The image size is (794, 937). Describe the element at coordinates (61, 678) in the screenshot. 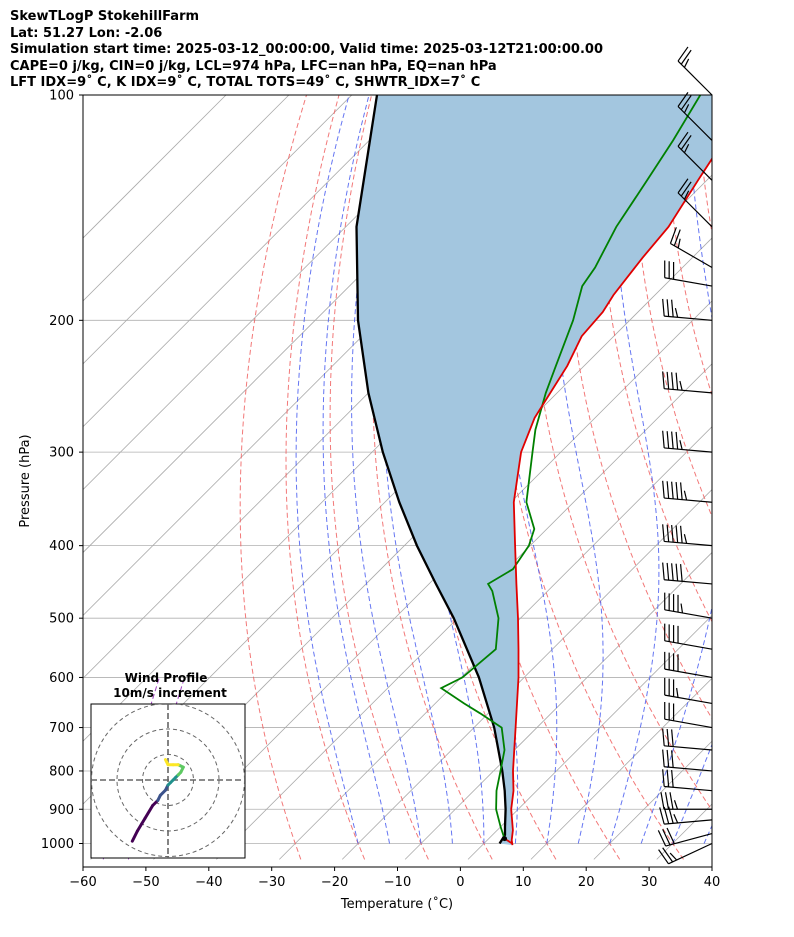

I see `y-tick-label: 600` at that location.